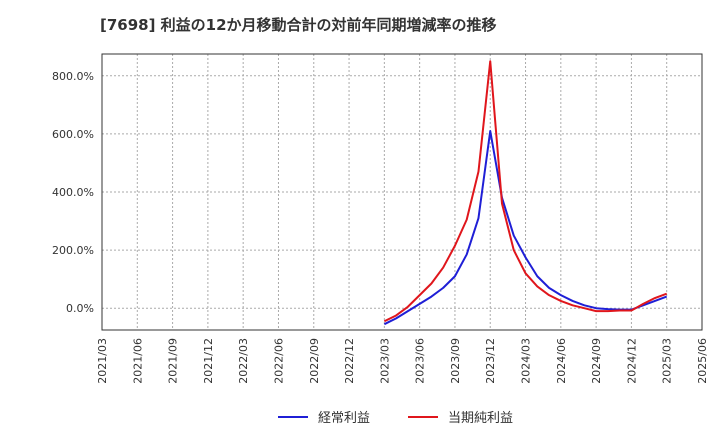 This screenshot has height=440, width=720. What do you see at coordinates (561, 361) in the screenshot?
I see `x-tick-label: 2024/06` at bounding box center [561, 361].